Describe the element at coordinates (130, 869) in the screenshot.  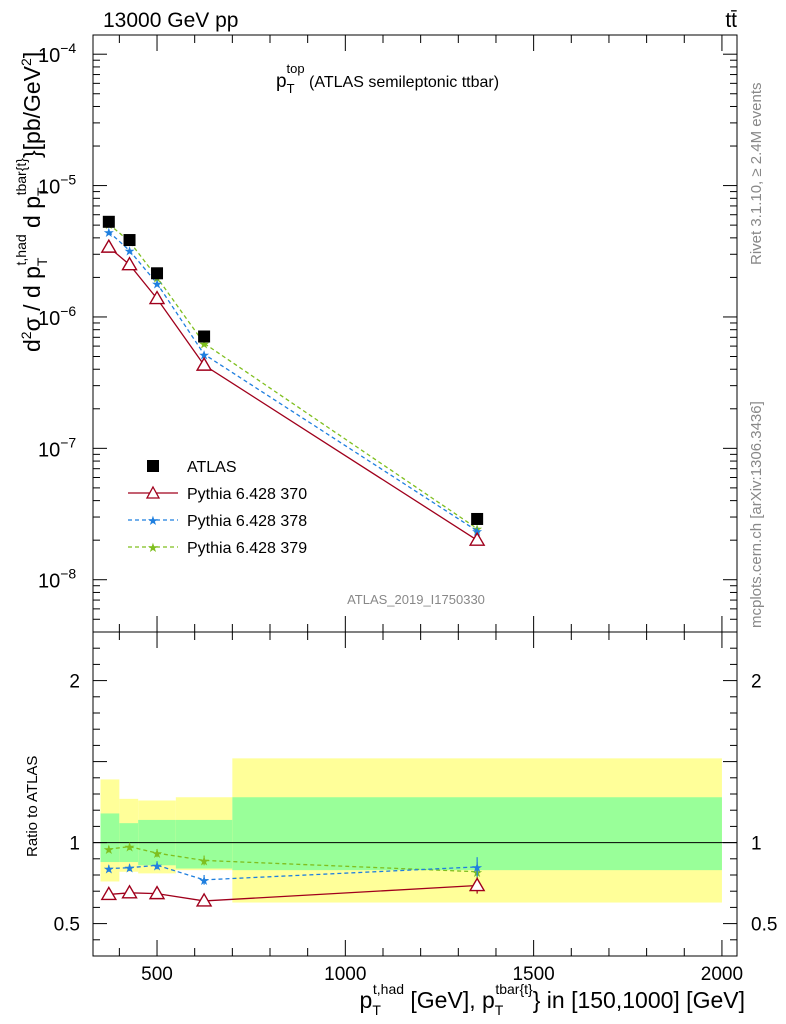
I see `ratio-point-2-1: ★` at that location.